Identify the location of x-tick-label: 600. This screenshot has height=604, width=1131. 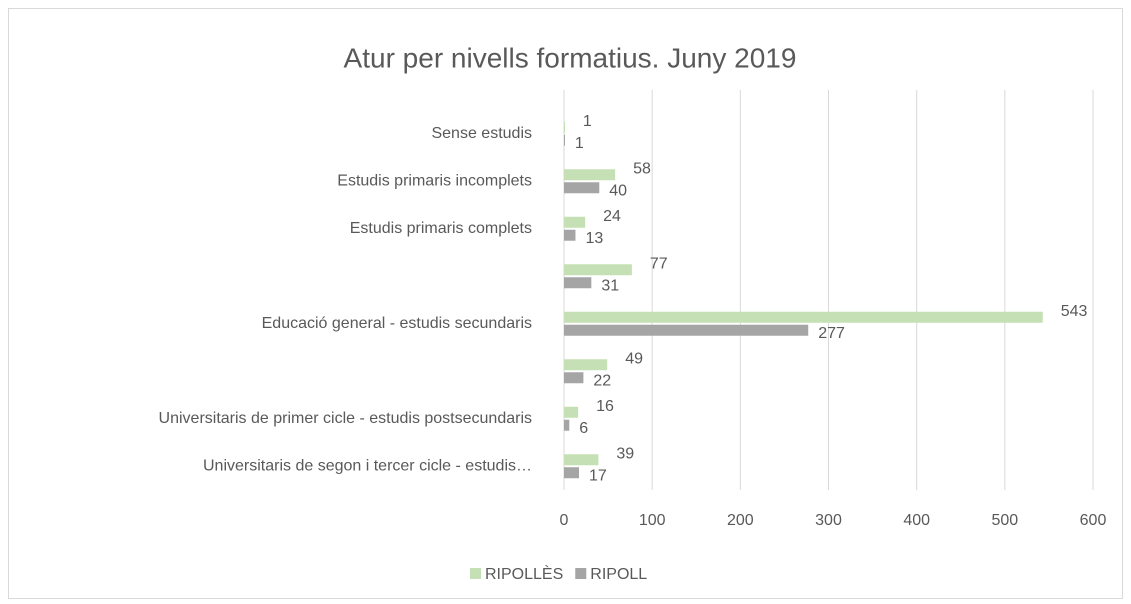
(1093, 520).